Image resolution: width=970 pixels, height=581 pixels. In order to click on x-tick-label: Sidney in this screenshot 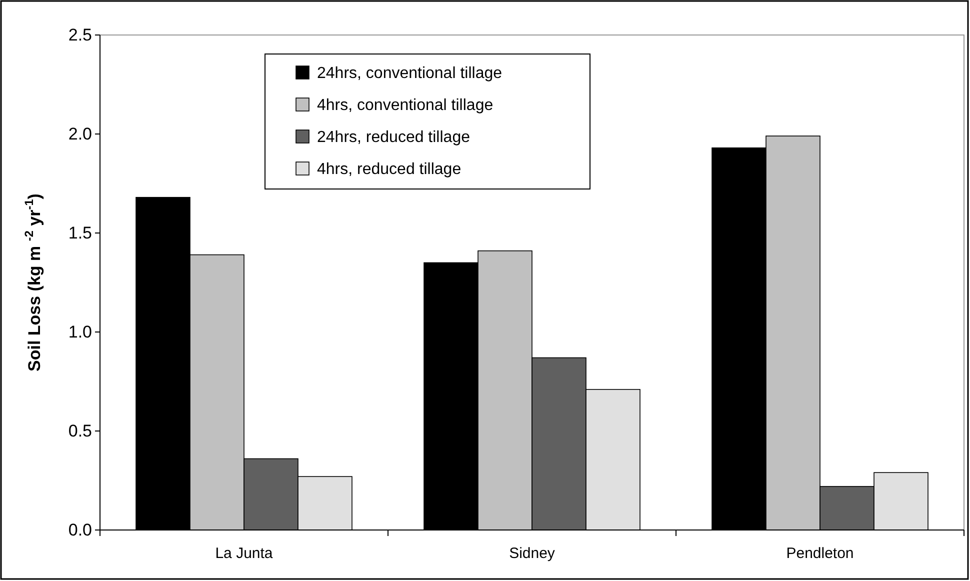, I will do `click(532, 553)`.